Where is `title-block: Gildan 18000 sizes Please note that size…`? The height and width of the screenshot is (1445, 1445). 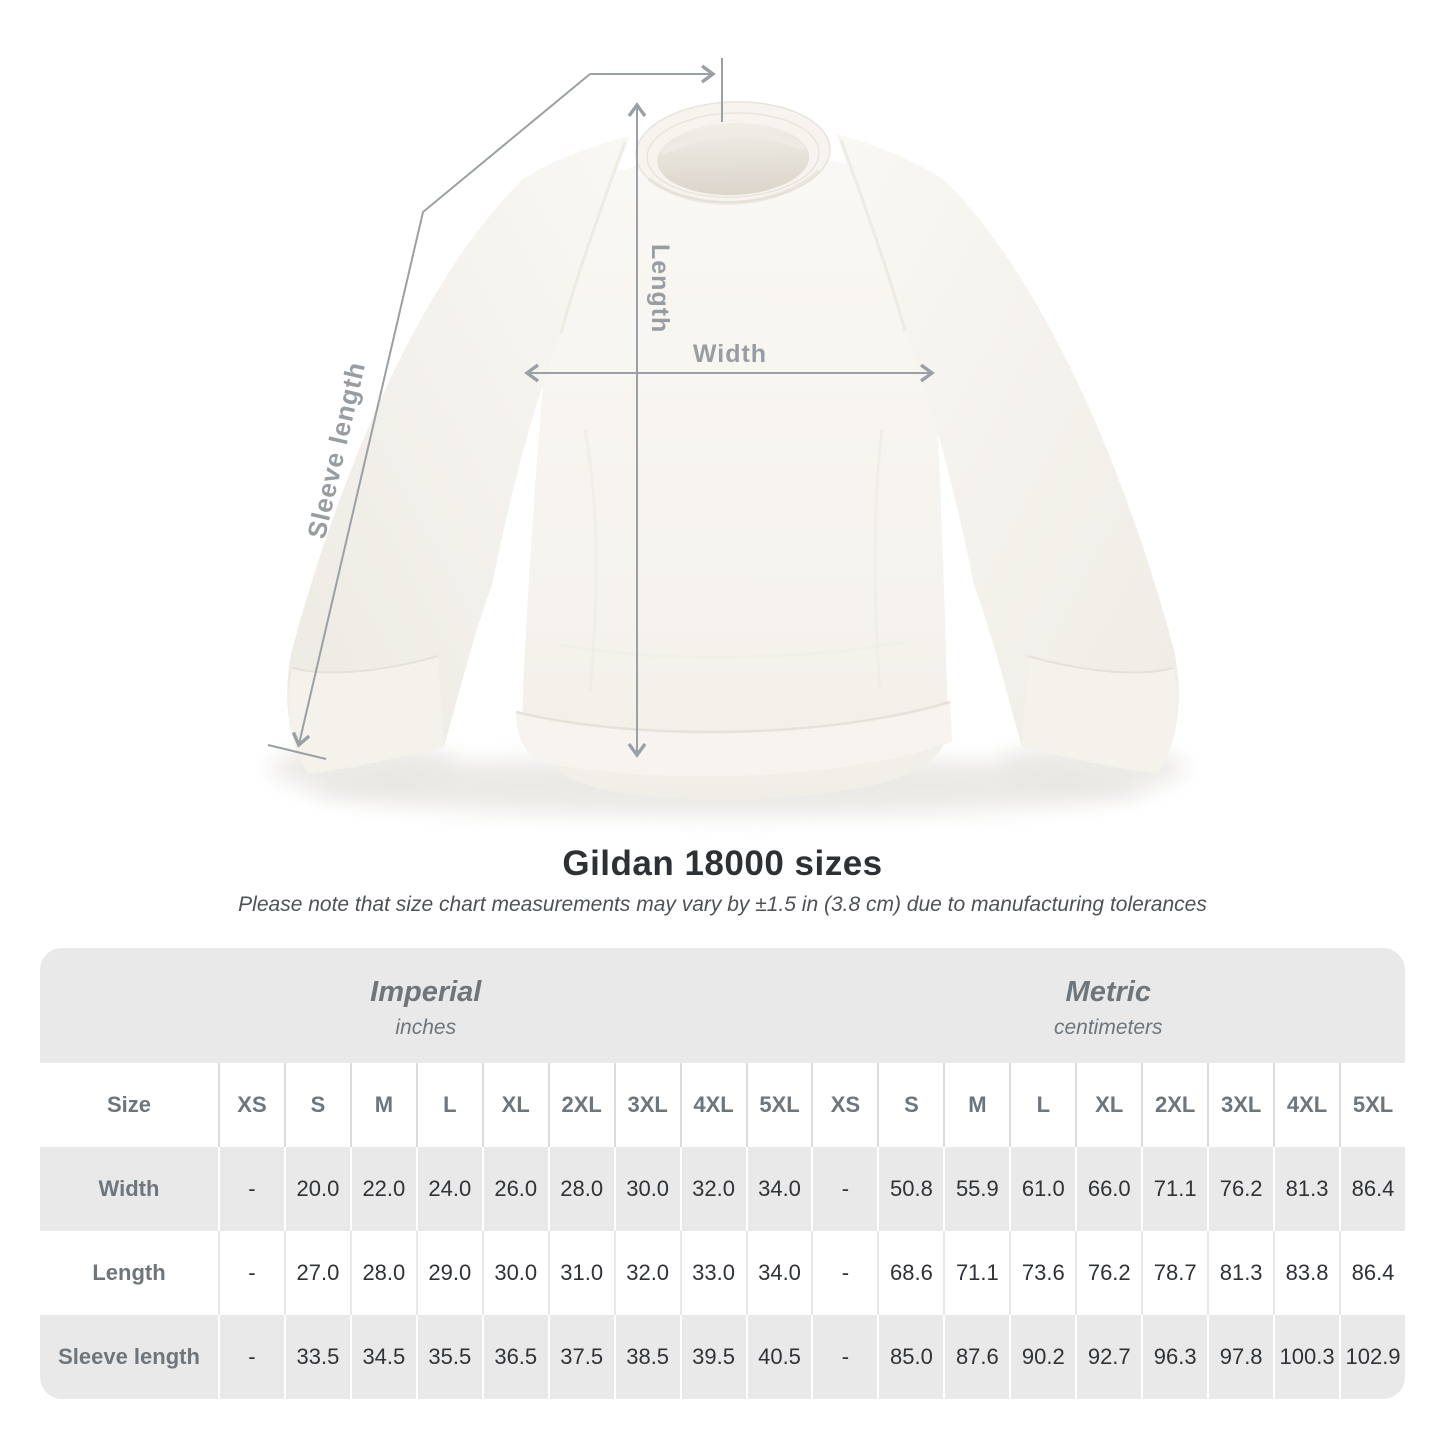
title-block: Gildan 18000 sizes Please note that size… is located at coordinates (722, 880).